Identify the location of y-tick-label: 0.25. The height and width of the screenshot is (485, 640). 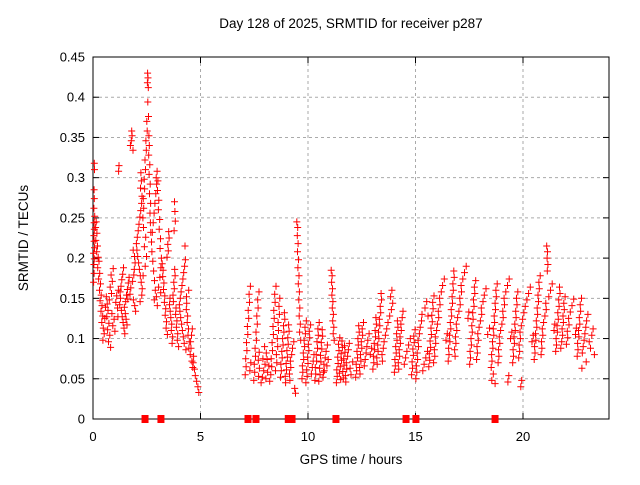
(72, 217).